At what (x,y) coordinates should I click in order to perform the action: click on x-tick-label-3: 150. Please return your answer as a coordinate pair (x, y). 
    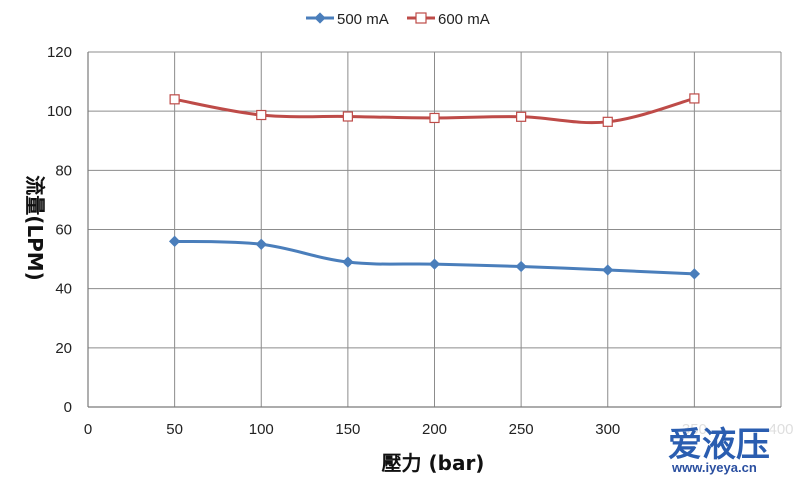
    Looking at the image, I should click on (347, 429).